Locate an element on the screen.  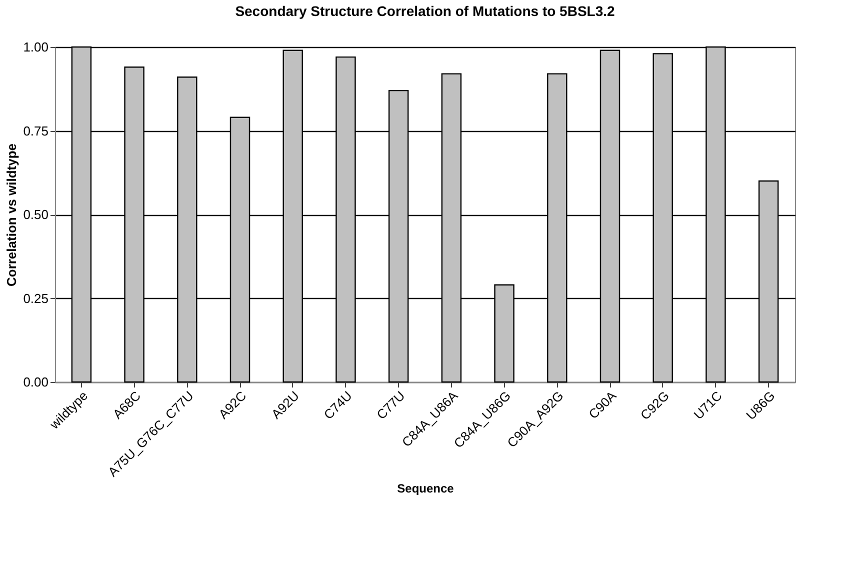
x-axis-title: Sequence is located at coordinates (425, 488).